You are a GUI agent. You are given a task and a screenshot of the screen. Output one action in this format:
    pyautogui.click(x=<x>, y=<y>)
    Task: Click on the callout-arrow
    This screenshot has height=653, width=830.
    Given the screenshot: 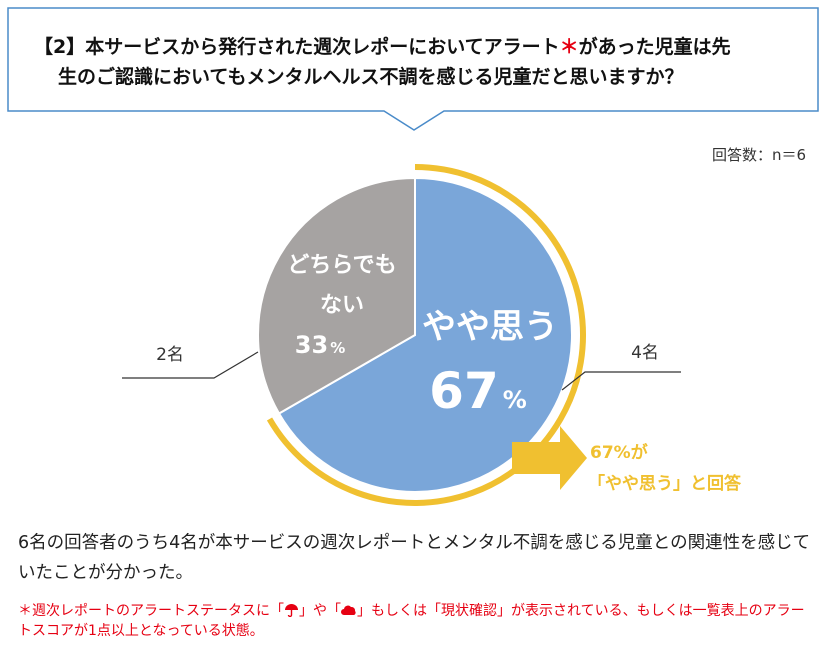 What is the action you would take?
    pyautogui.click(x=549, y=458)
    